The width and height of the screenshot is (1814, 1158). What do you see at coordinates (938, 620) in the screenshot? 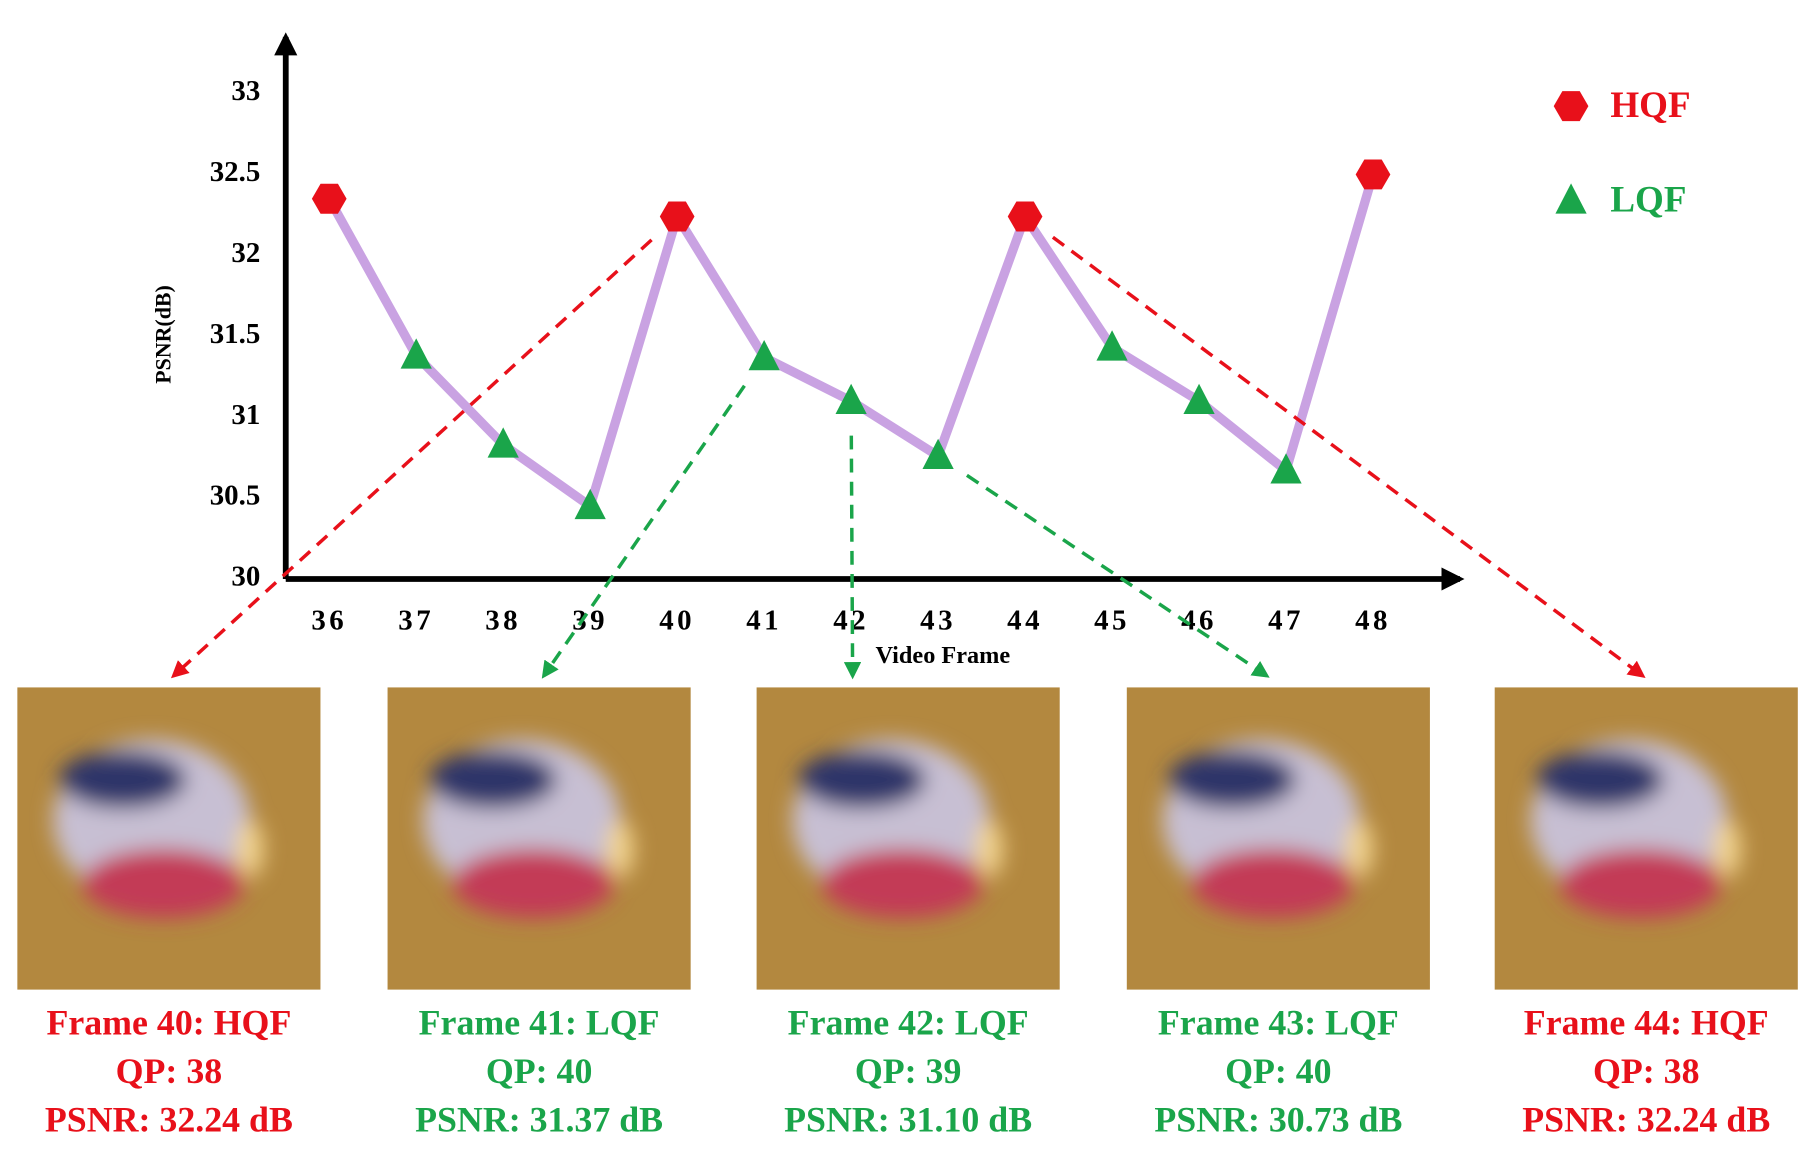
I see `x-tick-label: 43` at bounding box center [938, 620].